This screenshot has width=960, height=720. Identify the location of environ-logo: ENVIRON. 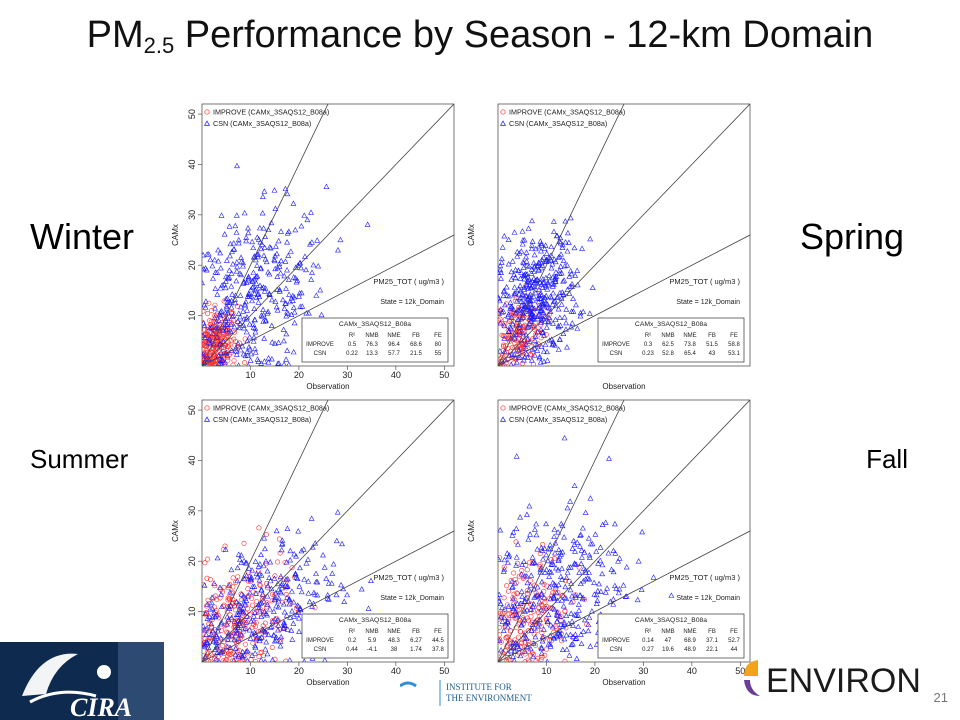
(832, 680).